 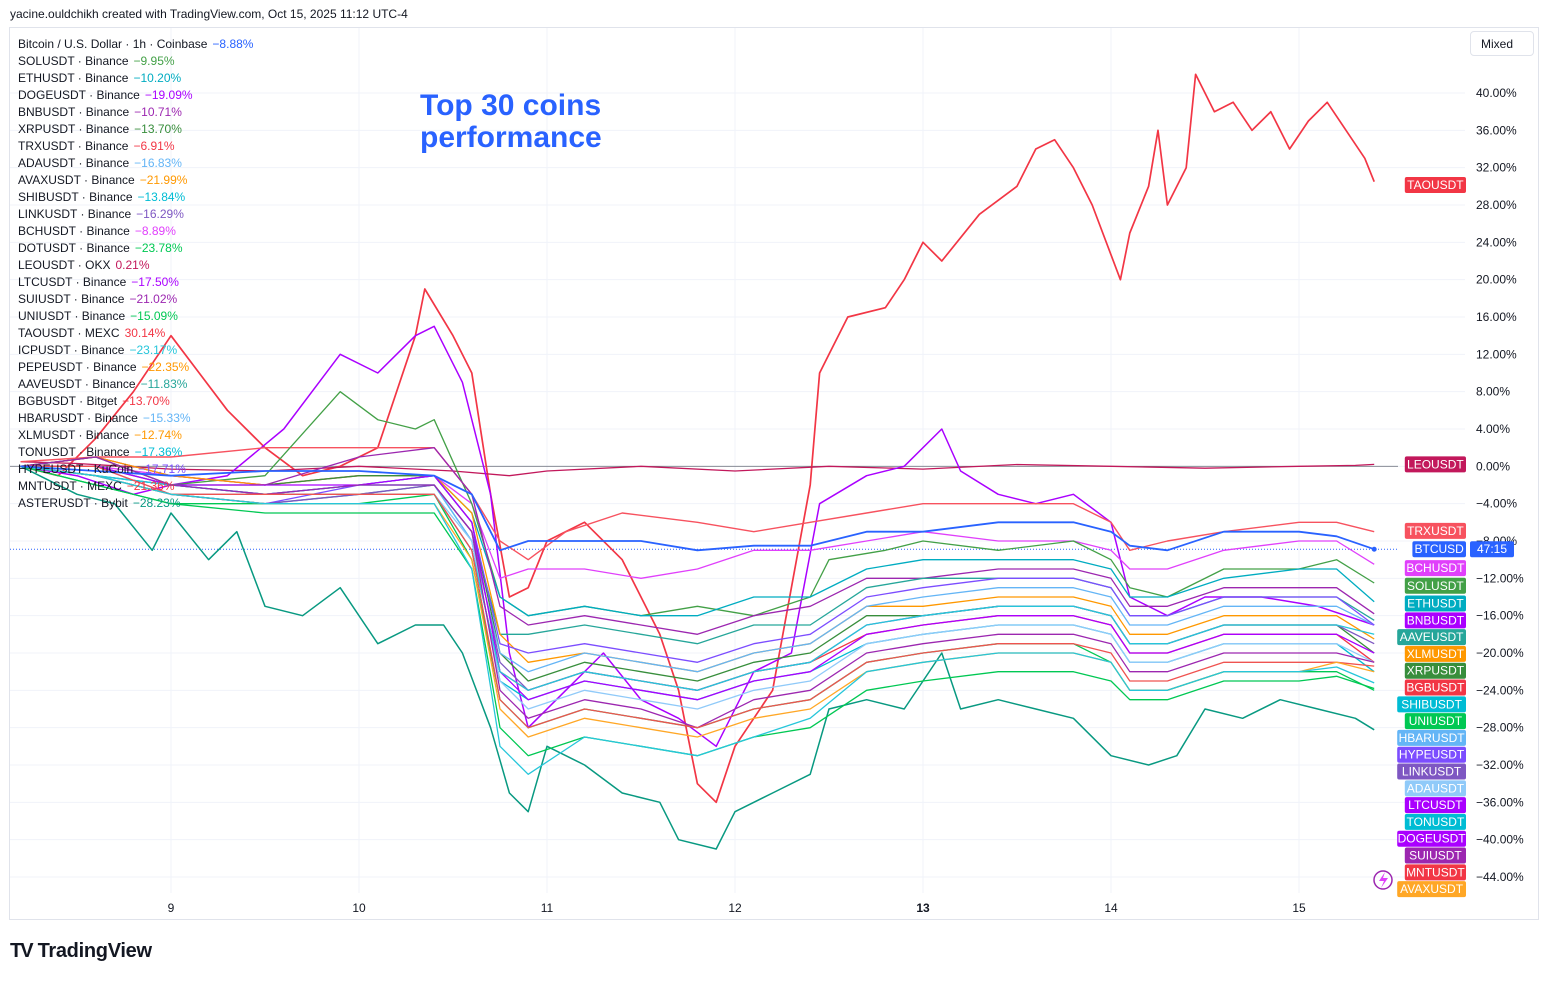 I want to click on legend-row: XRPUSDT · Binance −13.70%, so click(x=135, y=129).